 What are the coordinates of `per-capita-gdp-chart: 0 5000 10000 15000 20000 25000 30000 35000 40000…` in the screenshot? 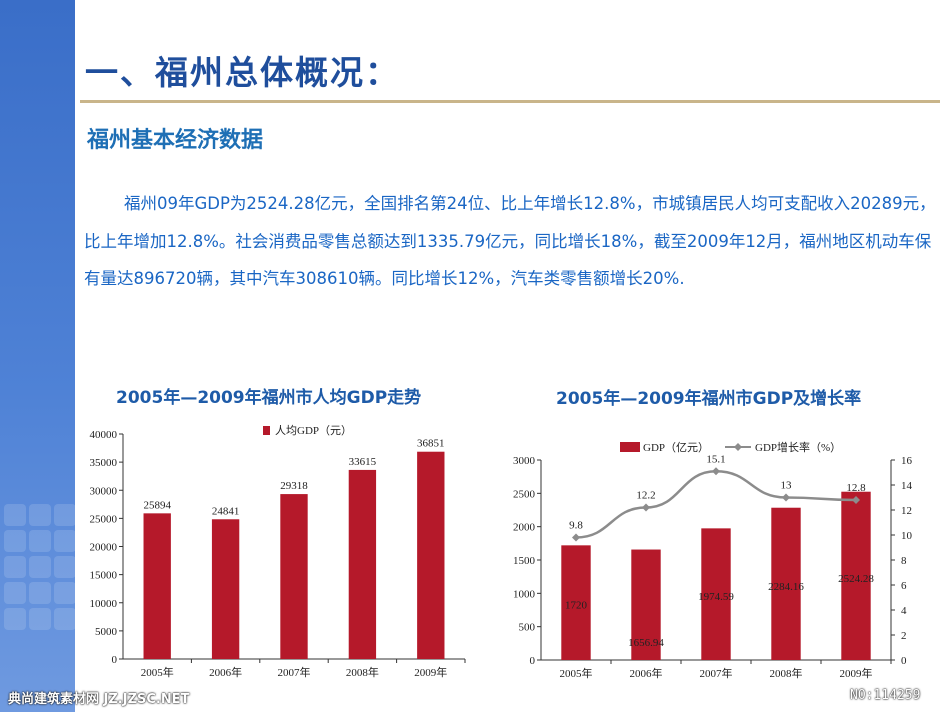 It's located at (278, 551).